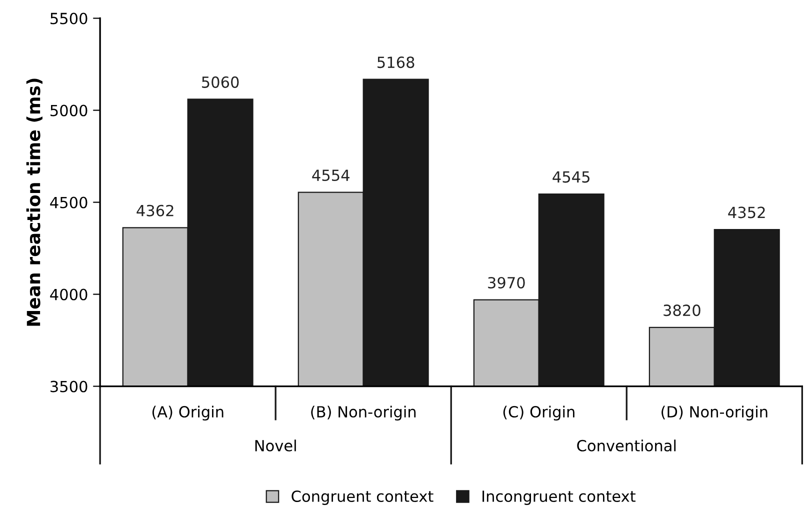 This screenshot has height=522, width=807. I want to click on data-label: 4545, so click(571, 177).